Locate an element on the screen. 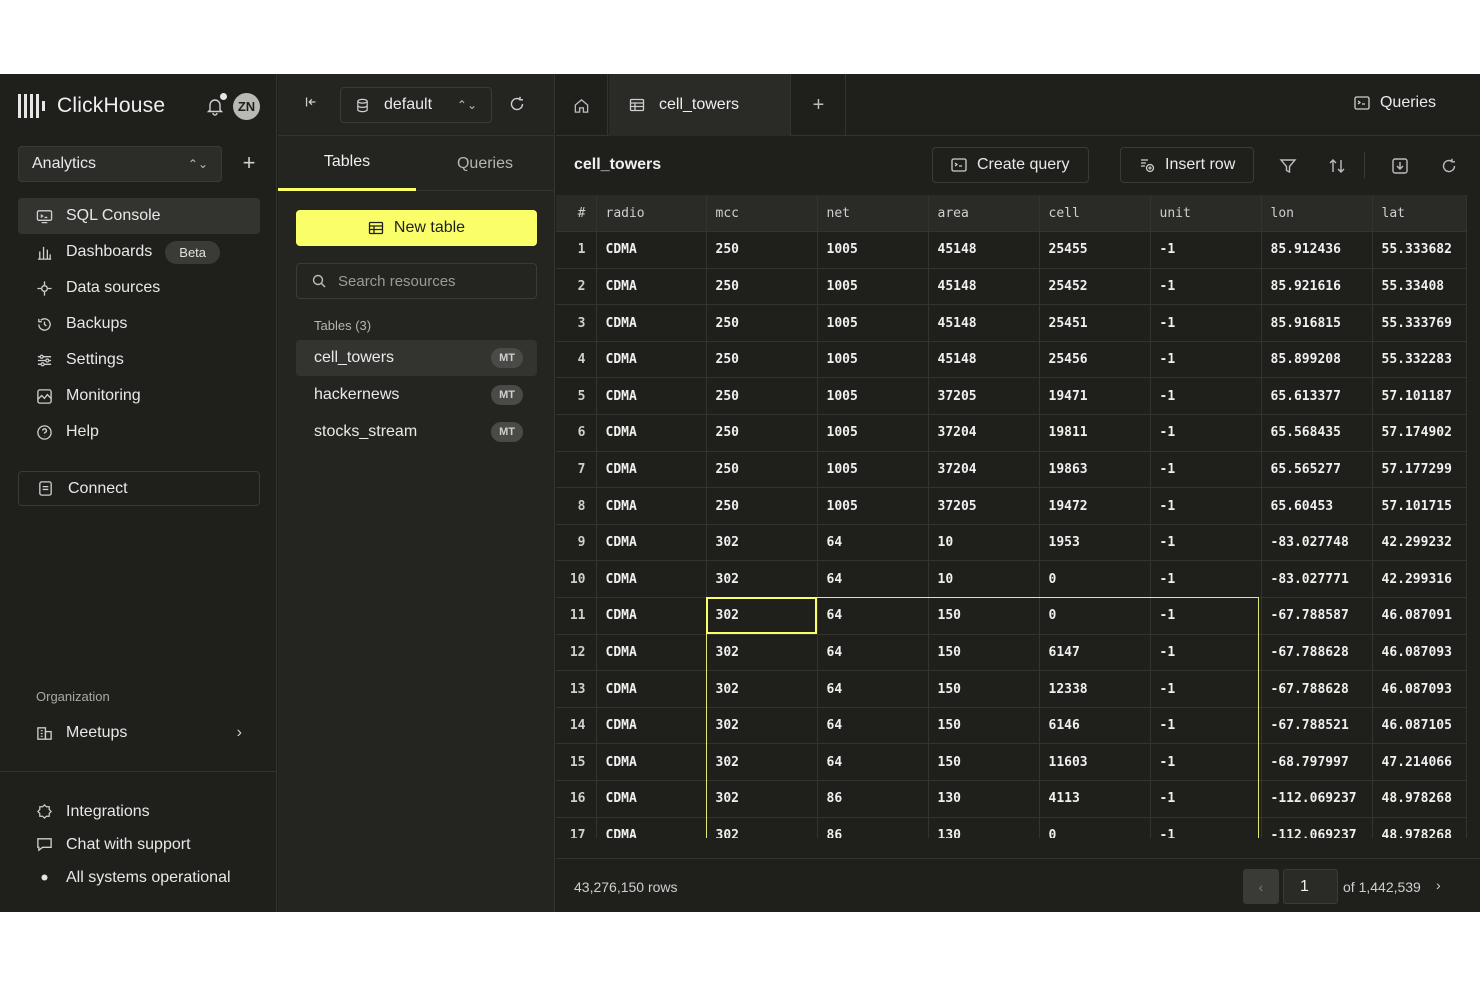 This screenshot has width=1480, height=987. nav-item-help: Help is located at coordinates (139, 432).